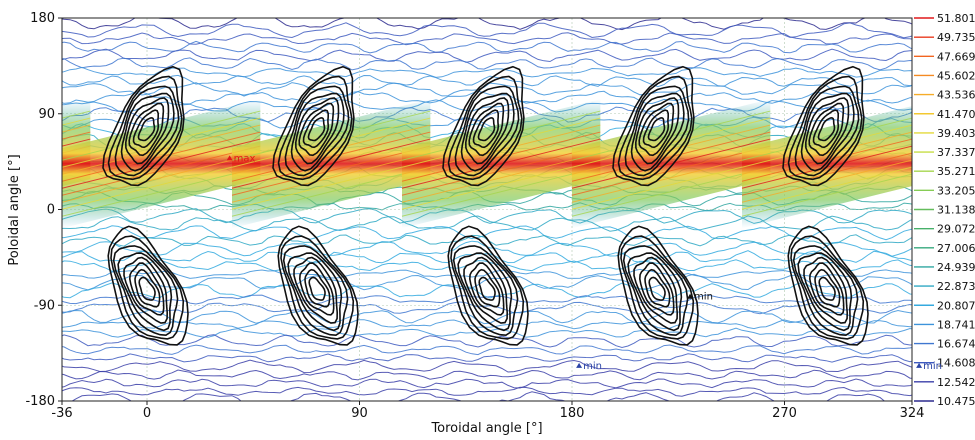  What do you see at coordinates (956, 382) in the screenshot?
I see `colorbar-label: 12.542` at bounding box center [956, 382].